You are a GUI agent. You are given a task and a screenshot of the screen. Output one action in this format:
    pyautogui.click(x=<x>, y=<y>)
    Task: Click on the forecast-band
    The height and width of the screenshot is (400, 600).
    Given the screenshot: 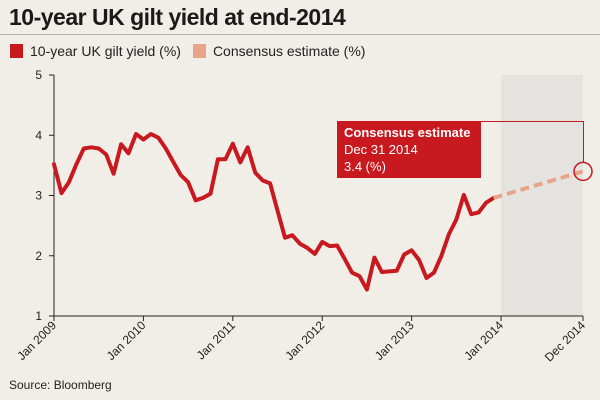 What is the action you would take?
    pyautogui.click(x=542, y=195)
    